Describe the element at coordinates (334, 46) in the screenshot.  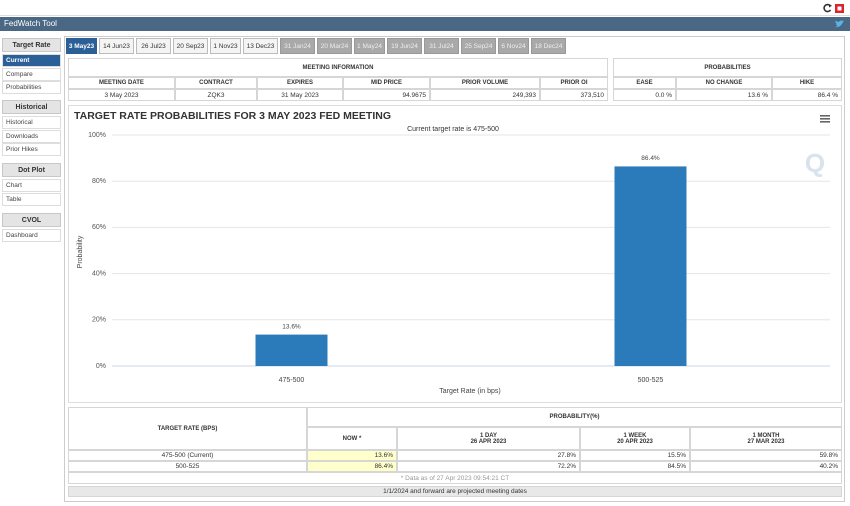
I see `tab: 20 Mar24` at that location.